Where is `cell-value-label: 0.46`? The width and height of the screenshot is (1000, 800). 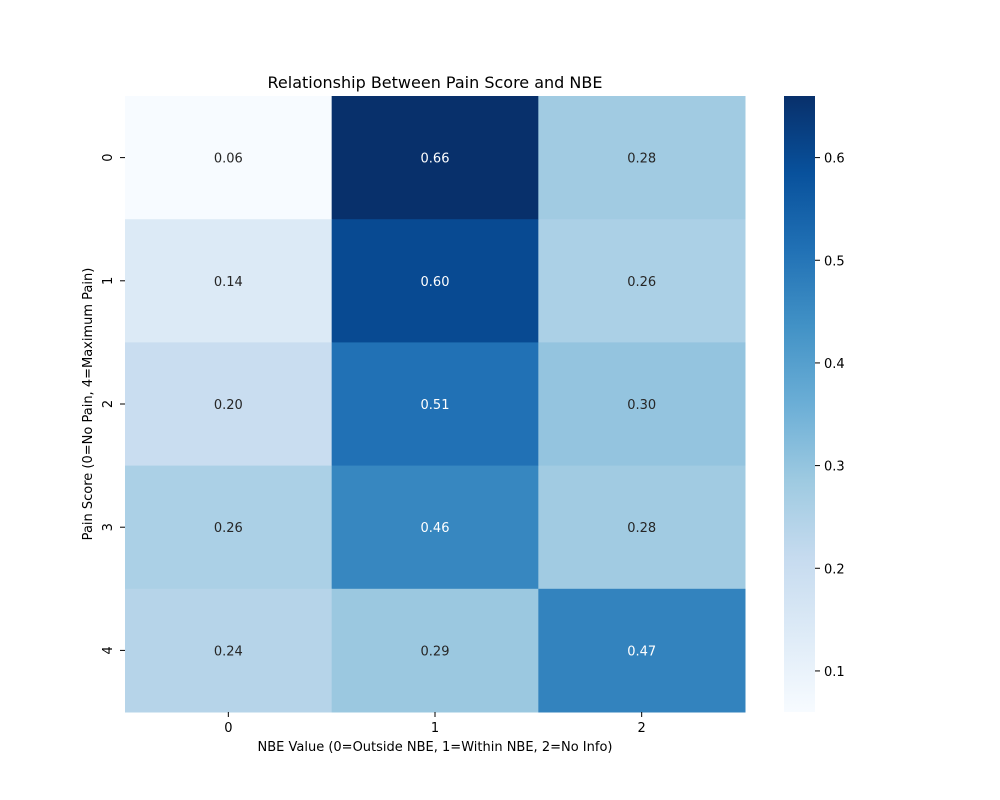 cell-value-label: 0.46 is located at coordinates (435, 528).